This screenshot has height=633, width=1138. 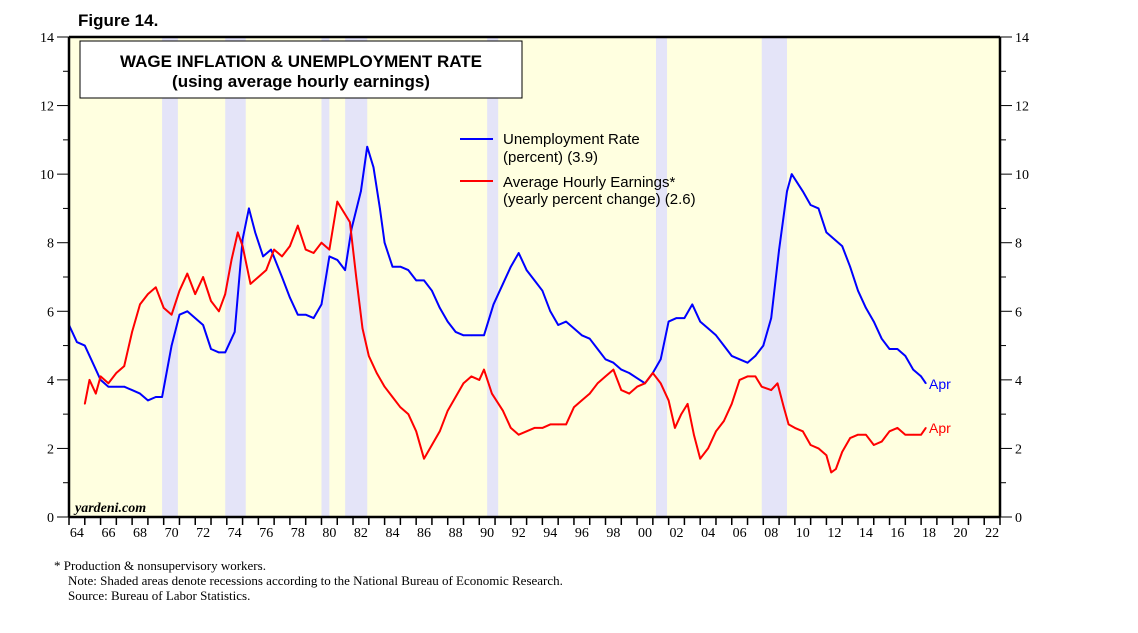 What do you see at coordinates (172, 533) in the screenshot?
I see `x-tick-label: 70` at bounding box center [172, 533].